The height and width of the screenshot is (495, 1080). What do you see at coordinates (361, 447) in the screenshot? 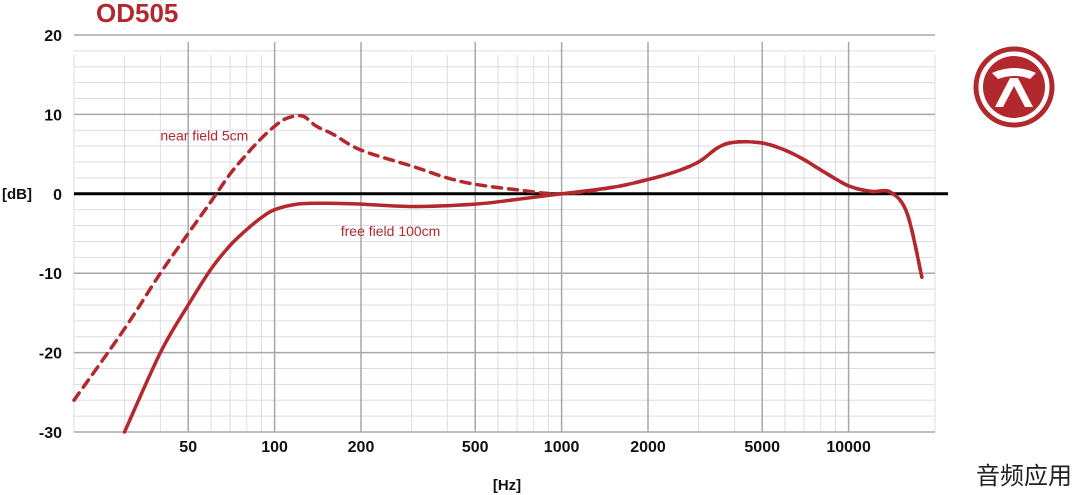
I see `x-tick-label: 200` at bounding box center [361, 447].